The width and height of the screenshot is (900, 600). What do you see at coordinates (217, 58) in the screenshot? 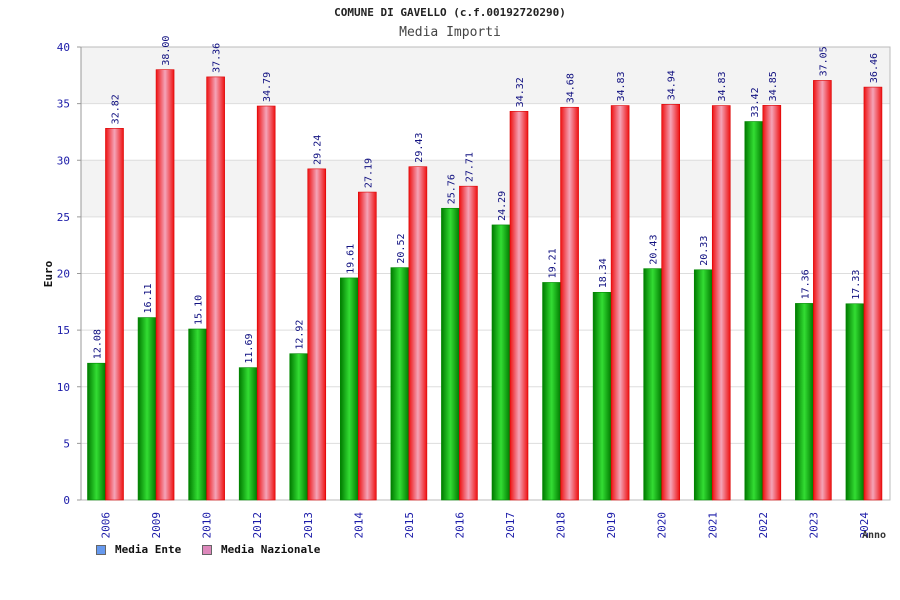
I see `data-label-media-nazionale-2010: 37.36` at bounding box center [217, 58].